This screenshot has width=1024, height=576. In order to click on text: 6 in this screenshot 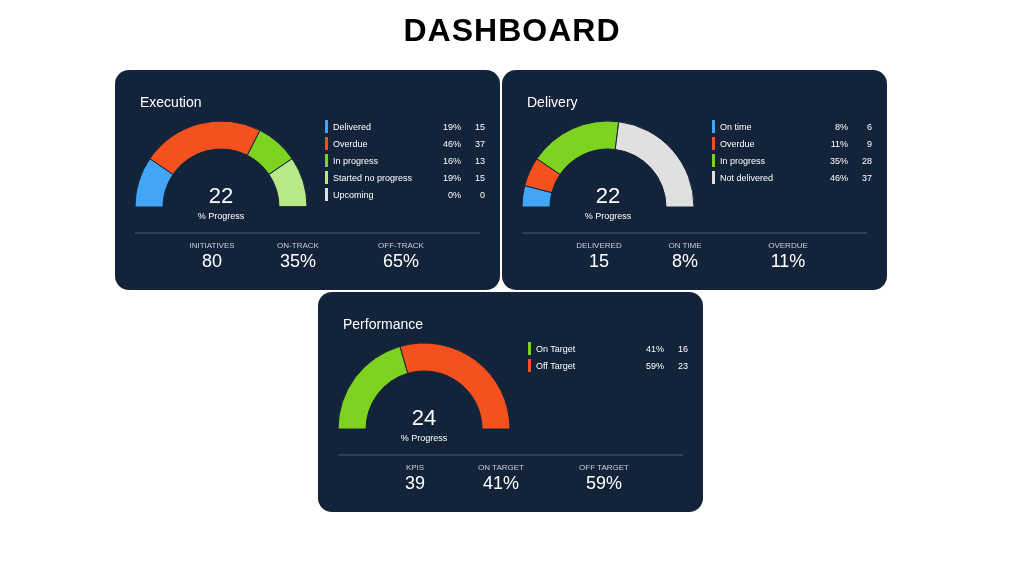, I will do `click(869, 126)`.